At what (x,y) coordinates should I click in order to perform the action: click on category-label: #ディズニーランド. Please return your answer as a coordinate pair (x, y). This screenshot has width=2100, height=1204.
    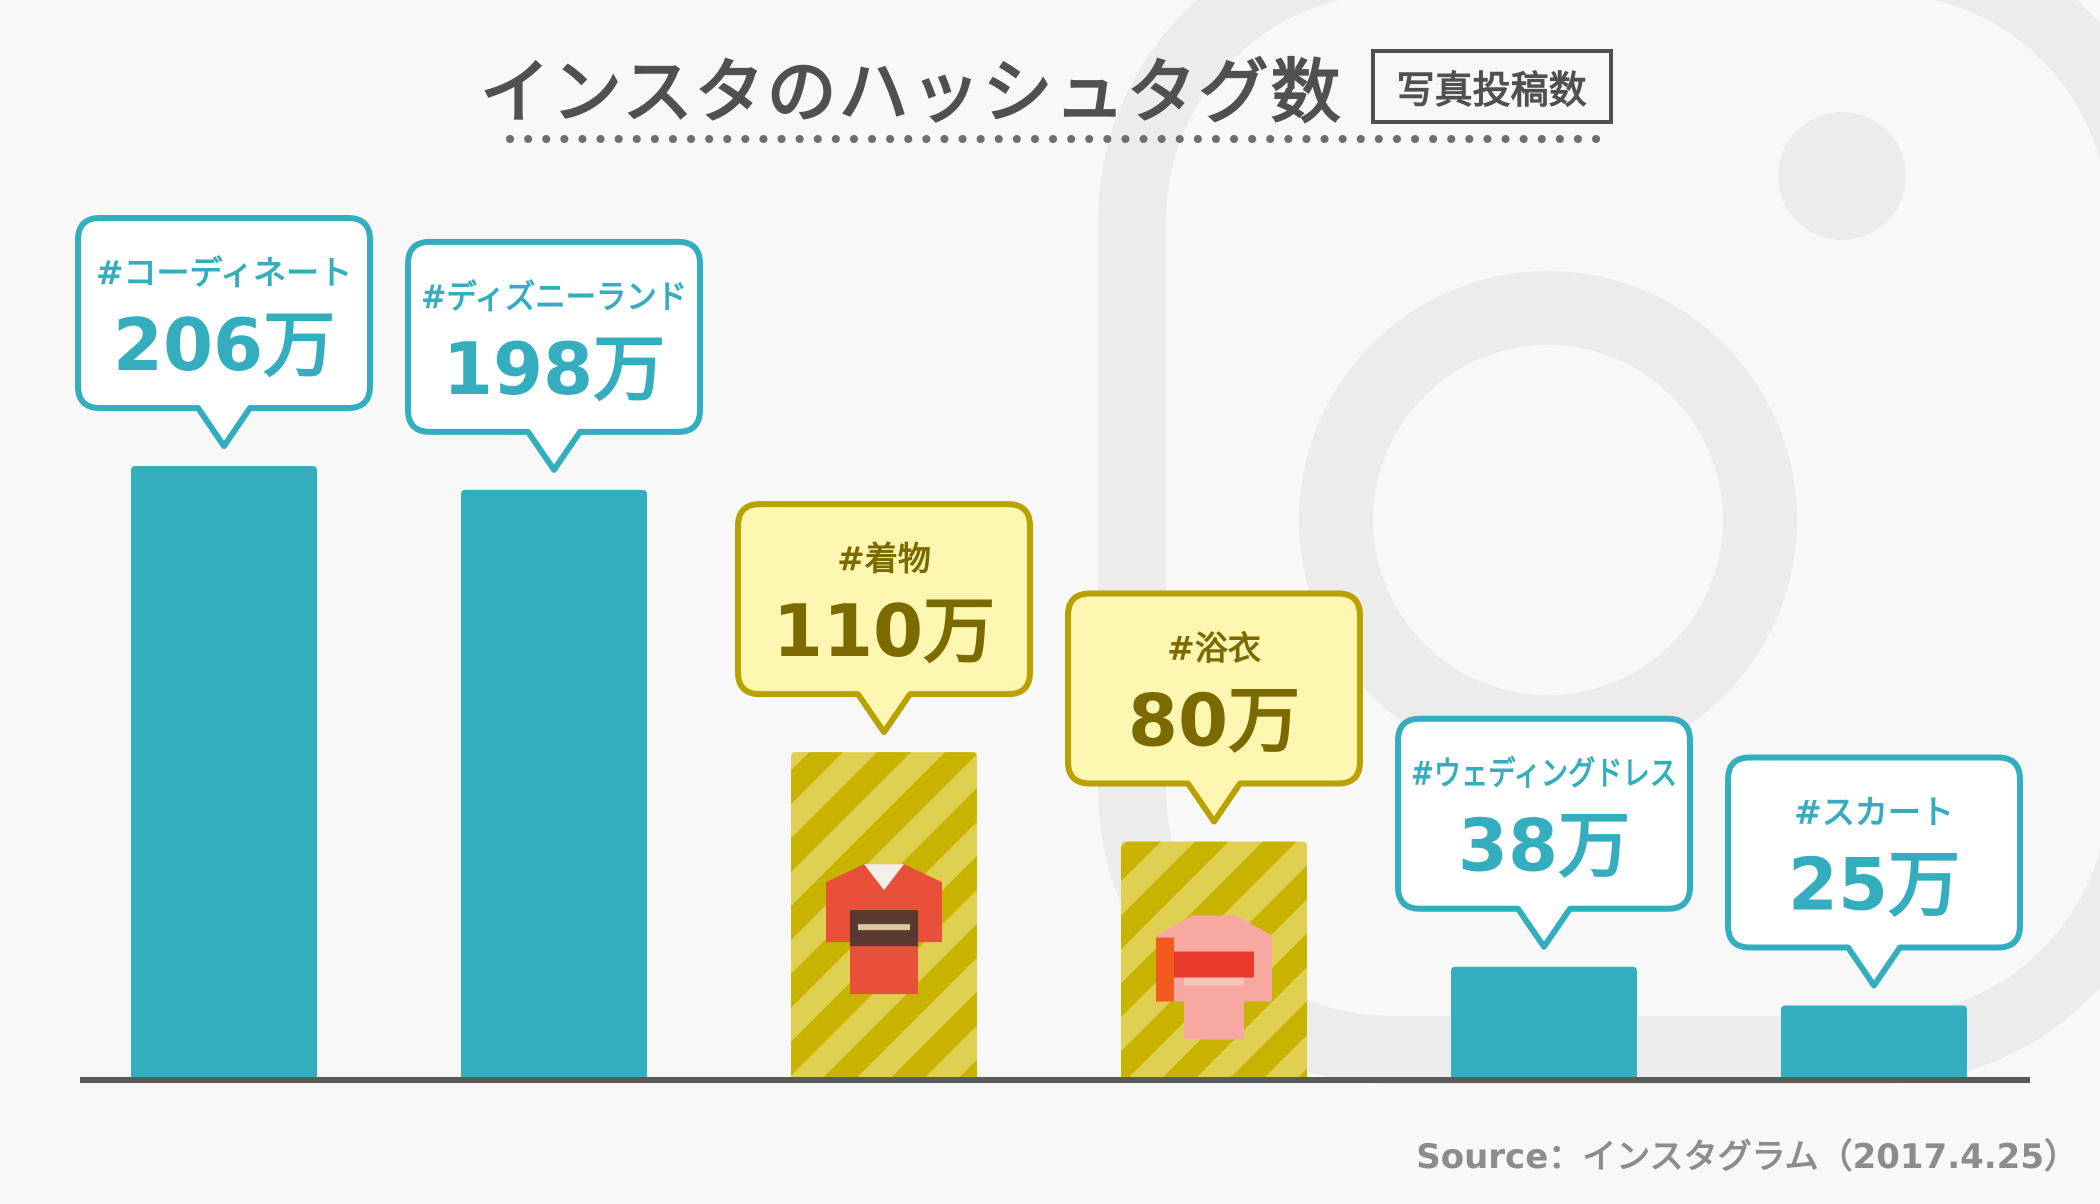
    Looking at the image, I should click on (554, 296).